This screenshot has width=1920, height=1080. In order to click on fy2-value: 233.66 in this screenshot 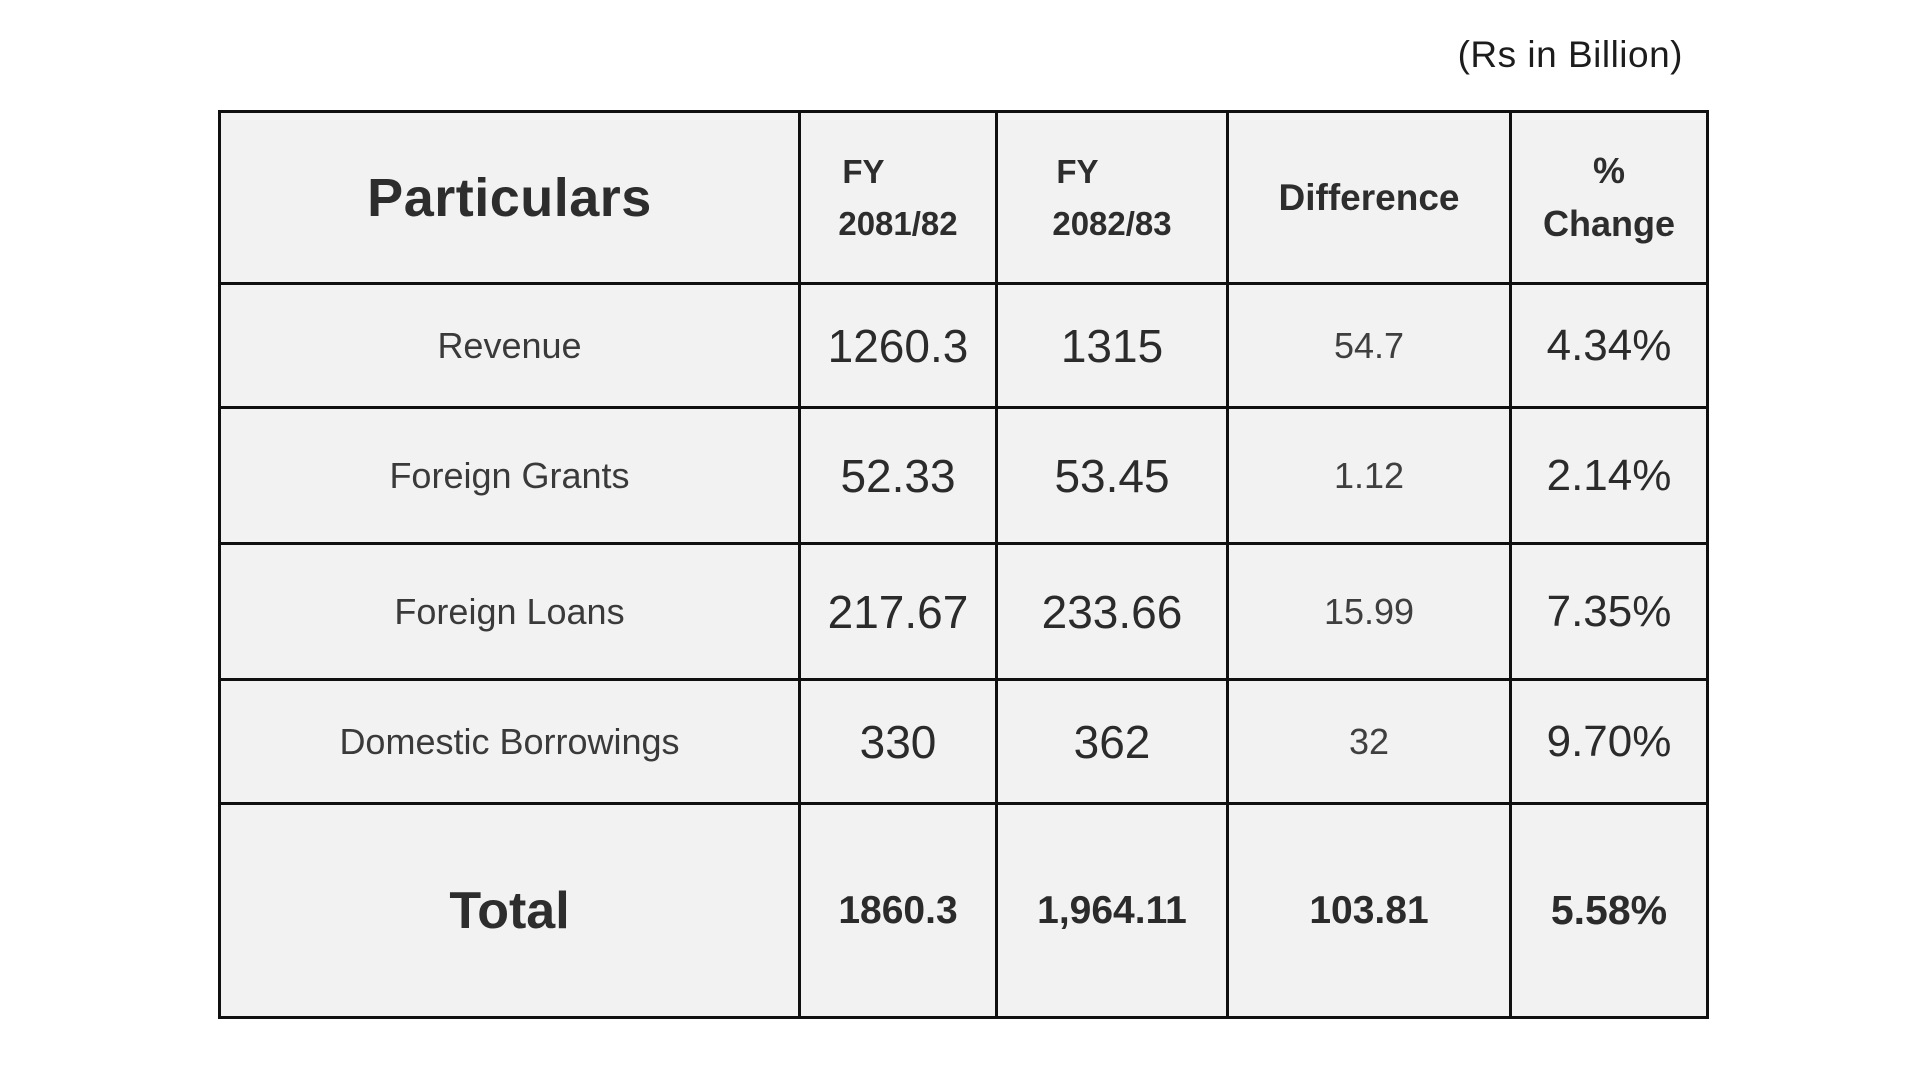, I will do `click(1112, 611)`.